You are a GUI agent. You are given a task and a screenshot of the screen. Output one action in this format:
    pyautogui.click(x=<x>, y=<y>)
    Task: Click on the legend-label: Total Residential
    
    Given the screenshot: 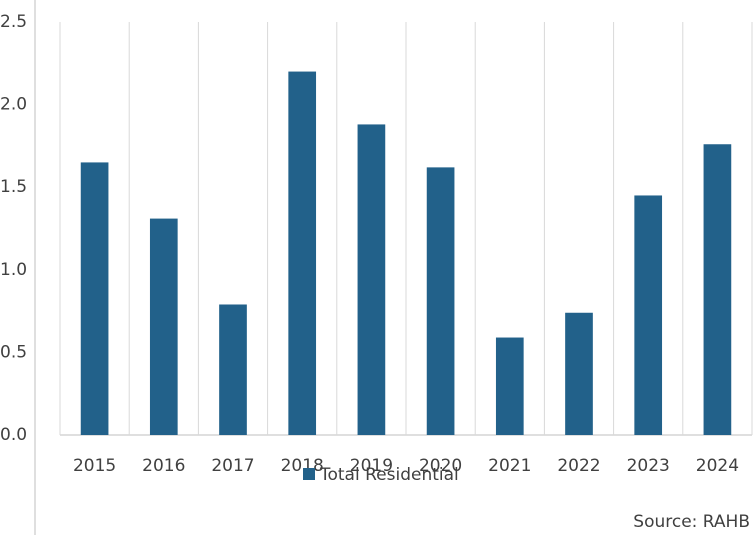 What is the action you would take?
    pyautogui.click(x=389, y=475)
    